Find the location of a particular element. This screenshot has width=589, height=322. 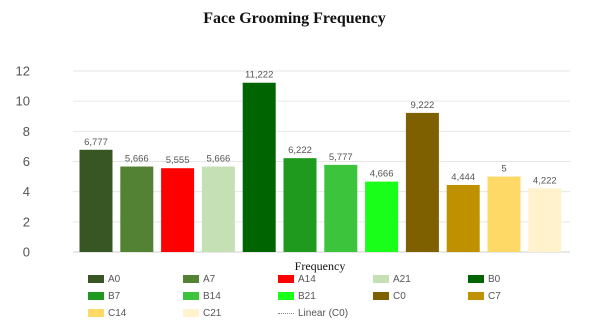

legend-item: B0 is located at coordinates (515, 279).